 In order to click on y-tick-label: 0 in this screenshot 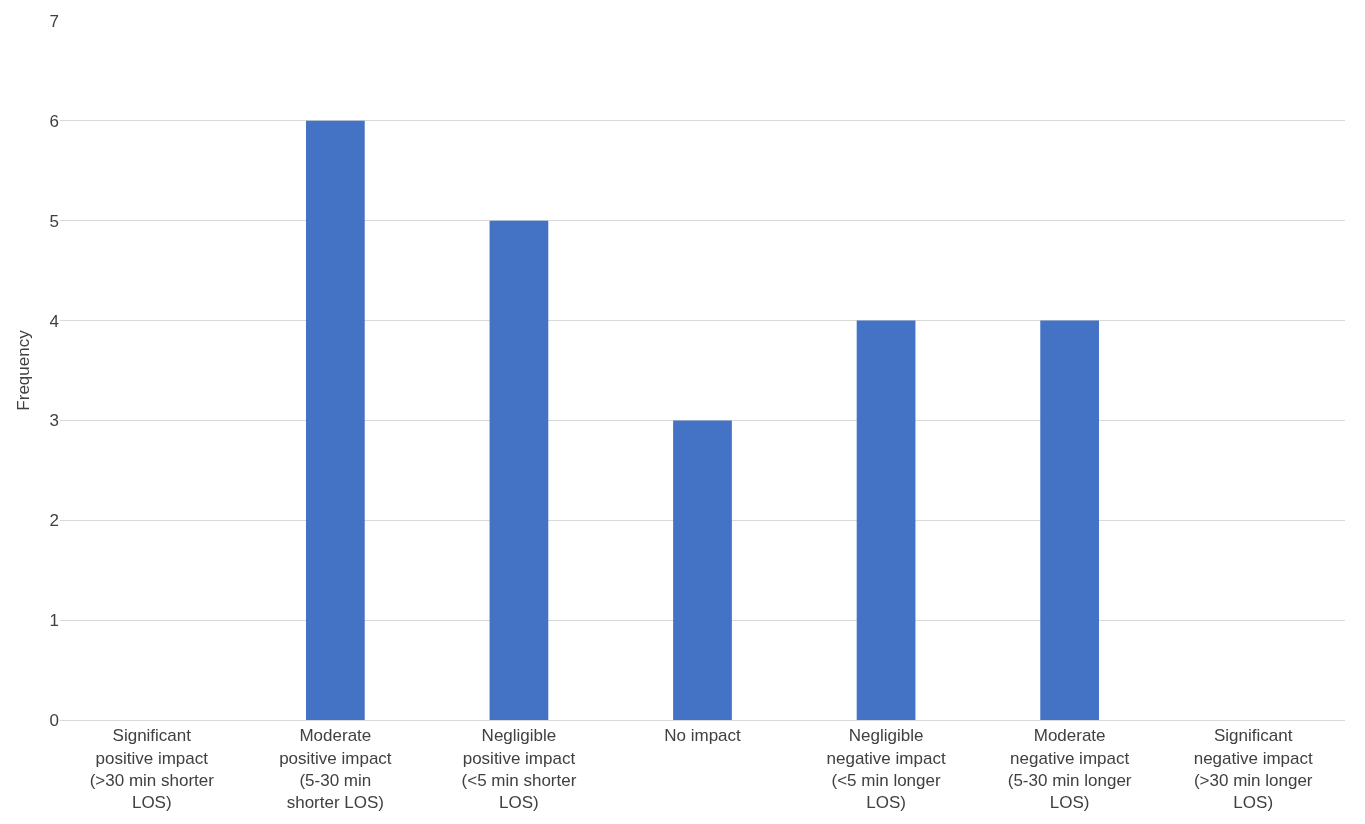, I will do `click(54, 720)`.